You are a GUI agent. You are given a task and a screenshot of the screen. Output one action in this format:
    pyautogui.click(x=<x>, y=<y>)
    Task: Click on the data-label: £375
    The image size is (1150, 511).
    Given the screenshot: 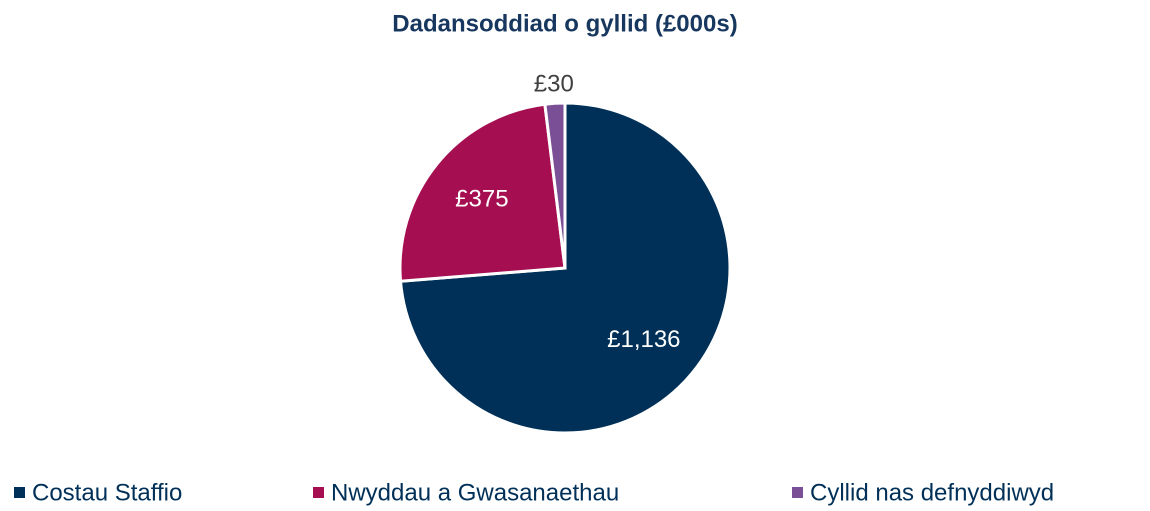 What is the action you would take?
    pyautogui.click(x=481, y=199)
    